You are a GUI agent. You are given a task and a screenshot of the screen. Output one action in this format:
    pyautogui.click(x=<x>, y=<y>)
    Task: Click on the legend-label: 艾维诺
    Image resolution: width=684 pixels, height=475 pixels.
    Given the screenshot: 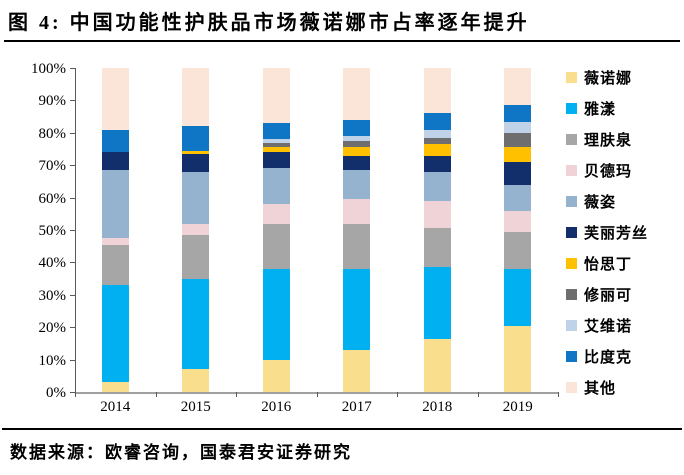 What is the action you would take?
    pyautogui.click(x=608, y=326)
    